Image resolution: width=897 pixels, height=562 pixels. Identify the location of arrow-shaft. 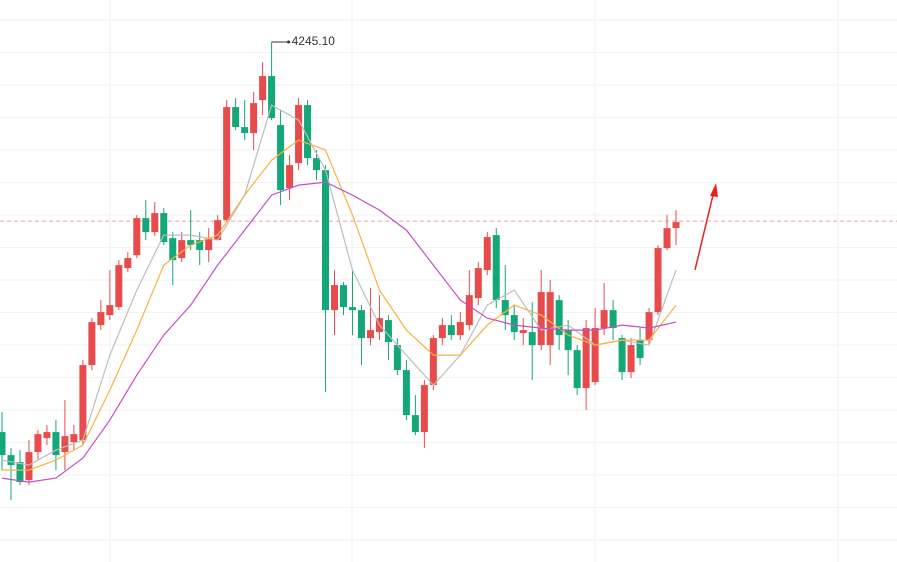
(704, 232).